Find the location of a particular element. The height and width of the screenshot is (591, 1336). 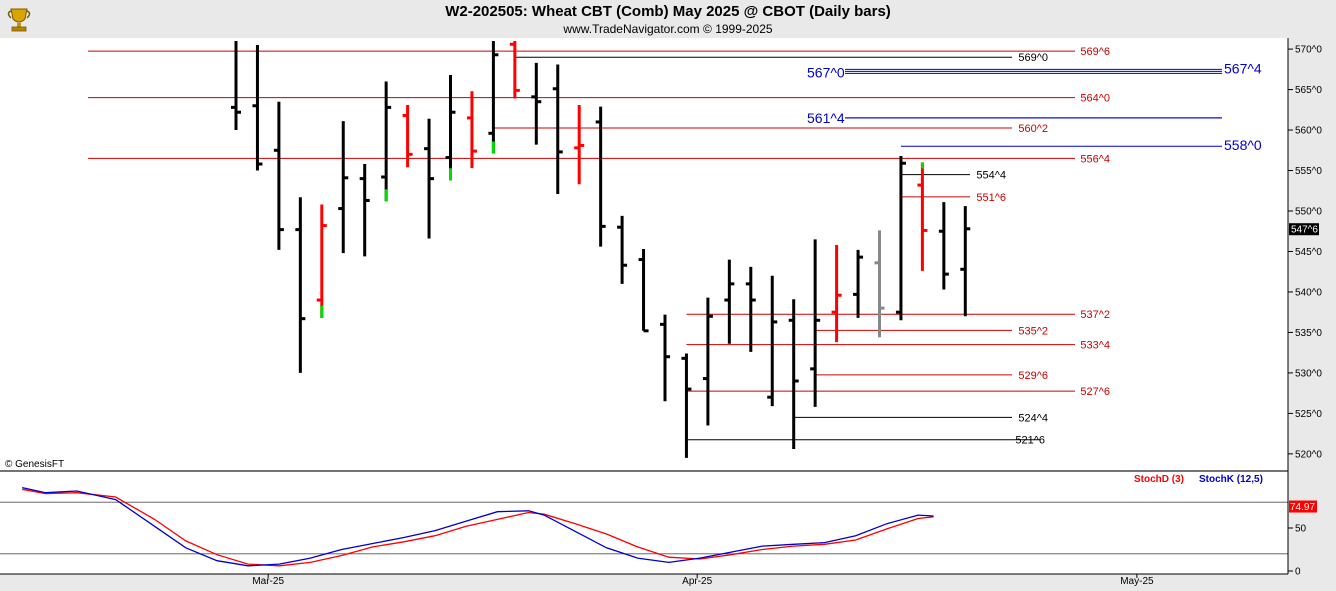

last-price-label: 547^6 is located at coordinates (1304, 230).